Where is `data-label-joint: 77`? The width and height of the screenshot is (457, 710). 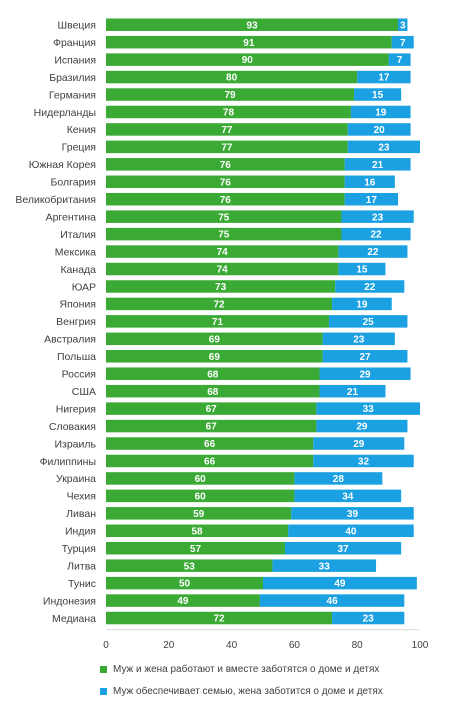
data-label-joint: 77 is located at coordinates (227, 130).